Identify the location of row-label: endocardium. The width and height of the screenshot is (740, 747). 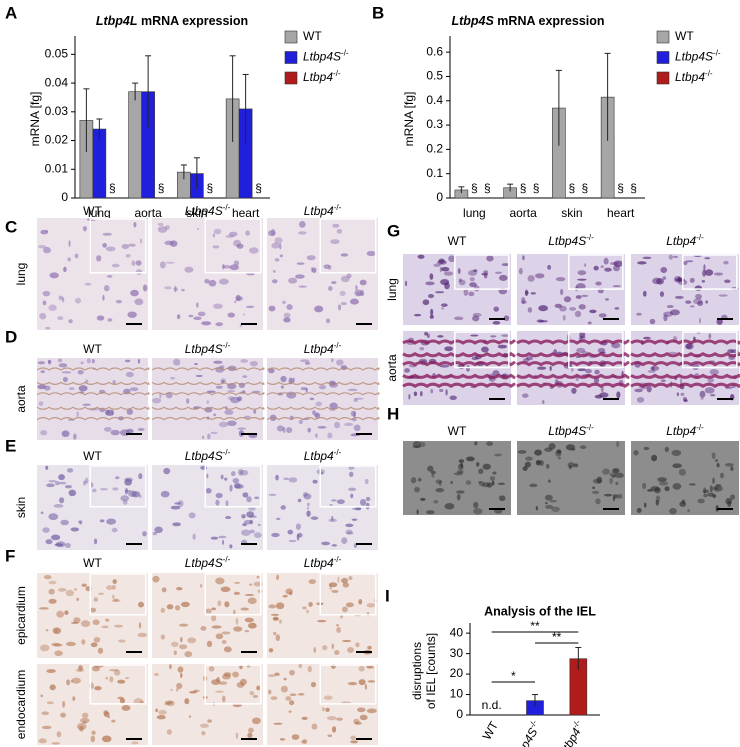
(21, 704).